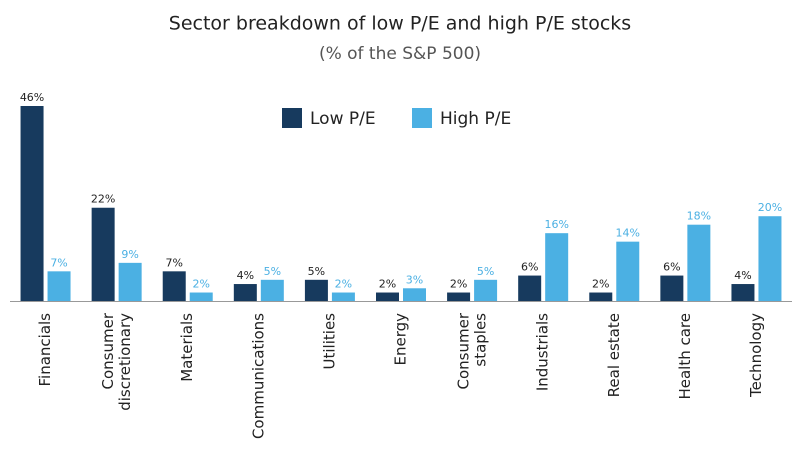  What do you see at coordinates (45, 350) in the screenshot?
I see `x-tick-label: Financials` at bounding box center [45, 350].